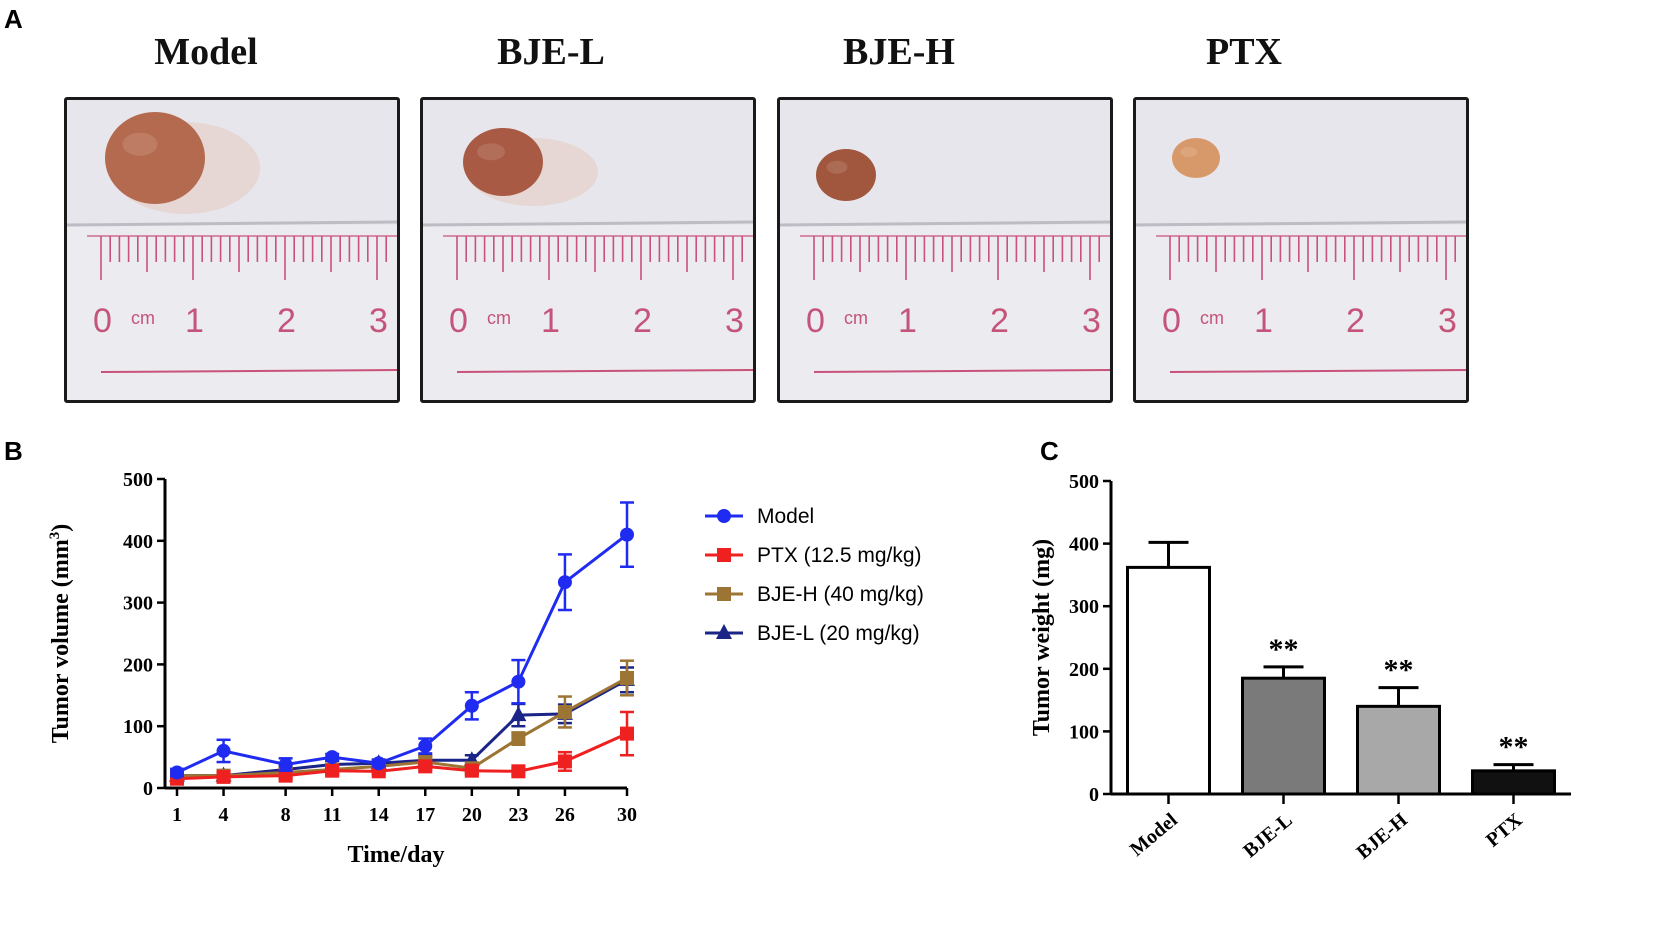  Describe the element at coordinates (286, 815) in the screenshot. I see `x-tick-label: 8` at that location.